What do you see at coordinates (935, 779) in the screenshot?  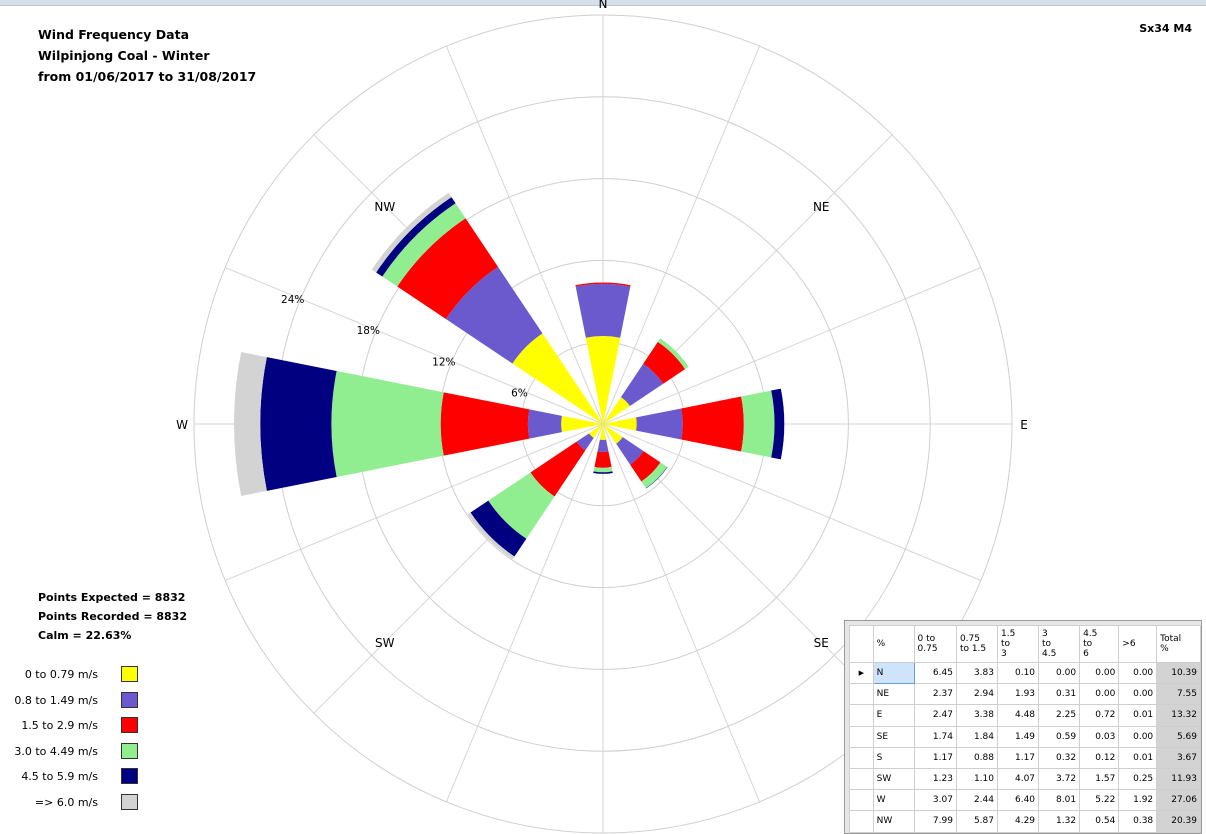 I see `table-cell: 1.23` at bounding box center [935, 779].